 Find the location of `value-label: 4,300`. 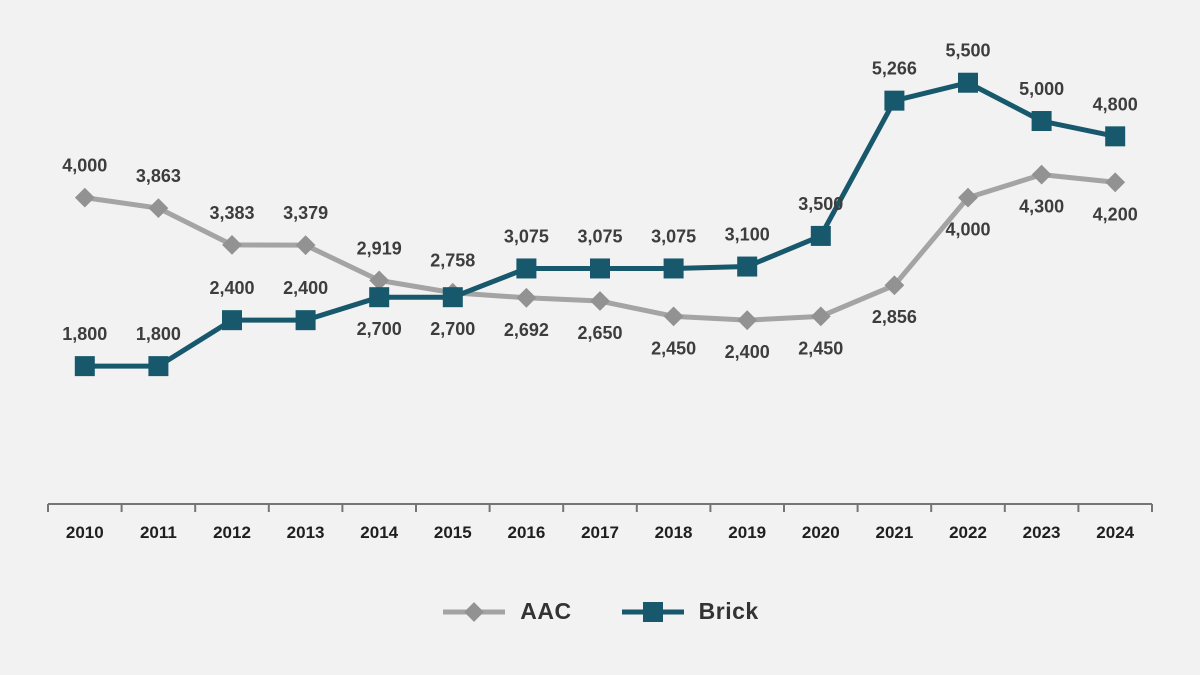

value-label: 4,300 is located at coordinates (1041, 207).